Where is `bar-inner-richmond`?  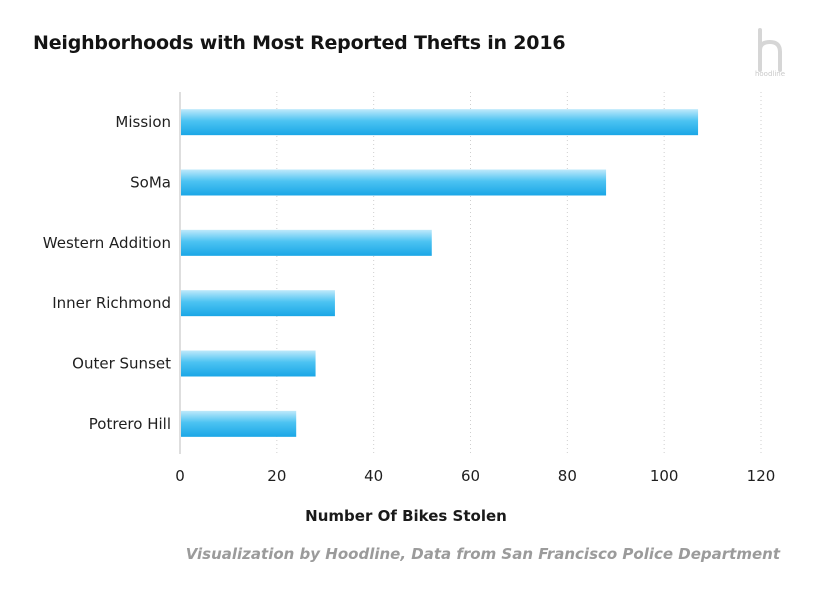
bar-inner-richmond is located at coordinates (258, 303).